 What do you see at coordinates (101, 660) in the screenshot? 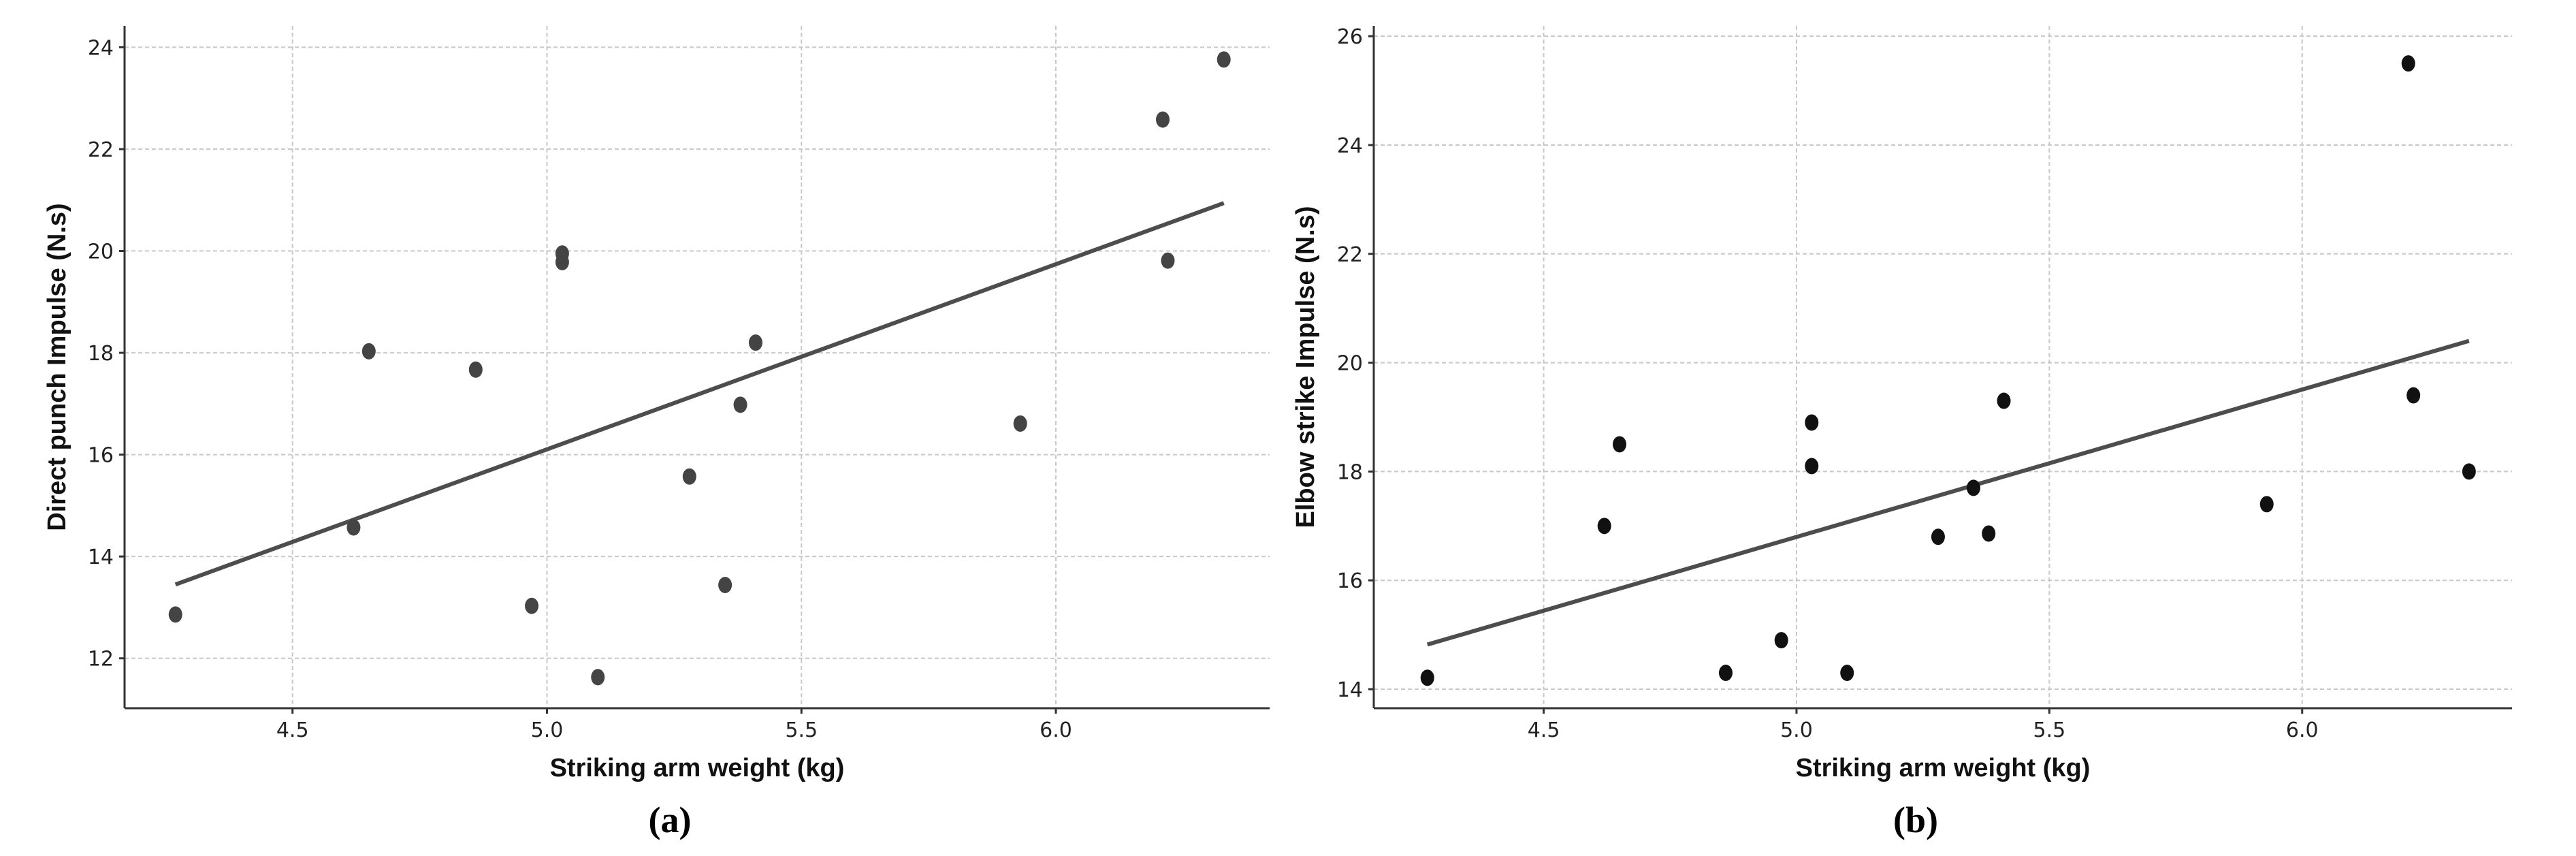
I see `y-tick-label: 12` at bounding box center [101, 660].